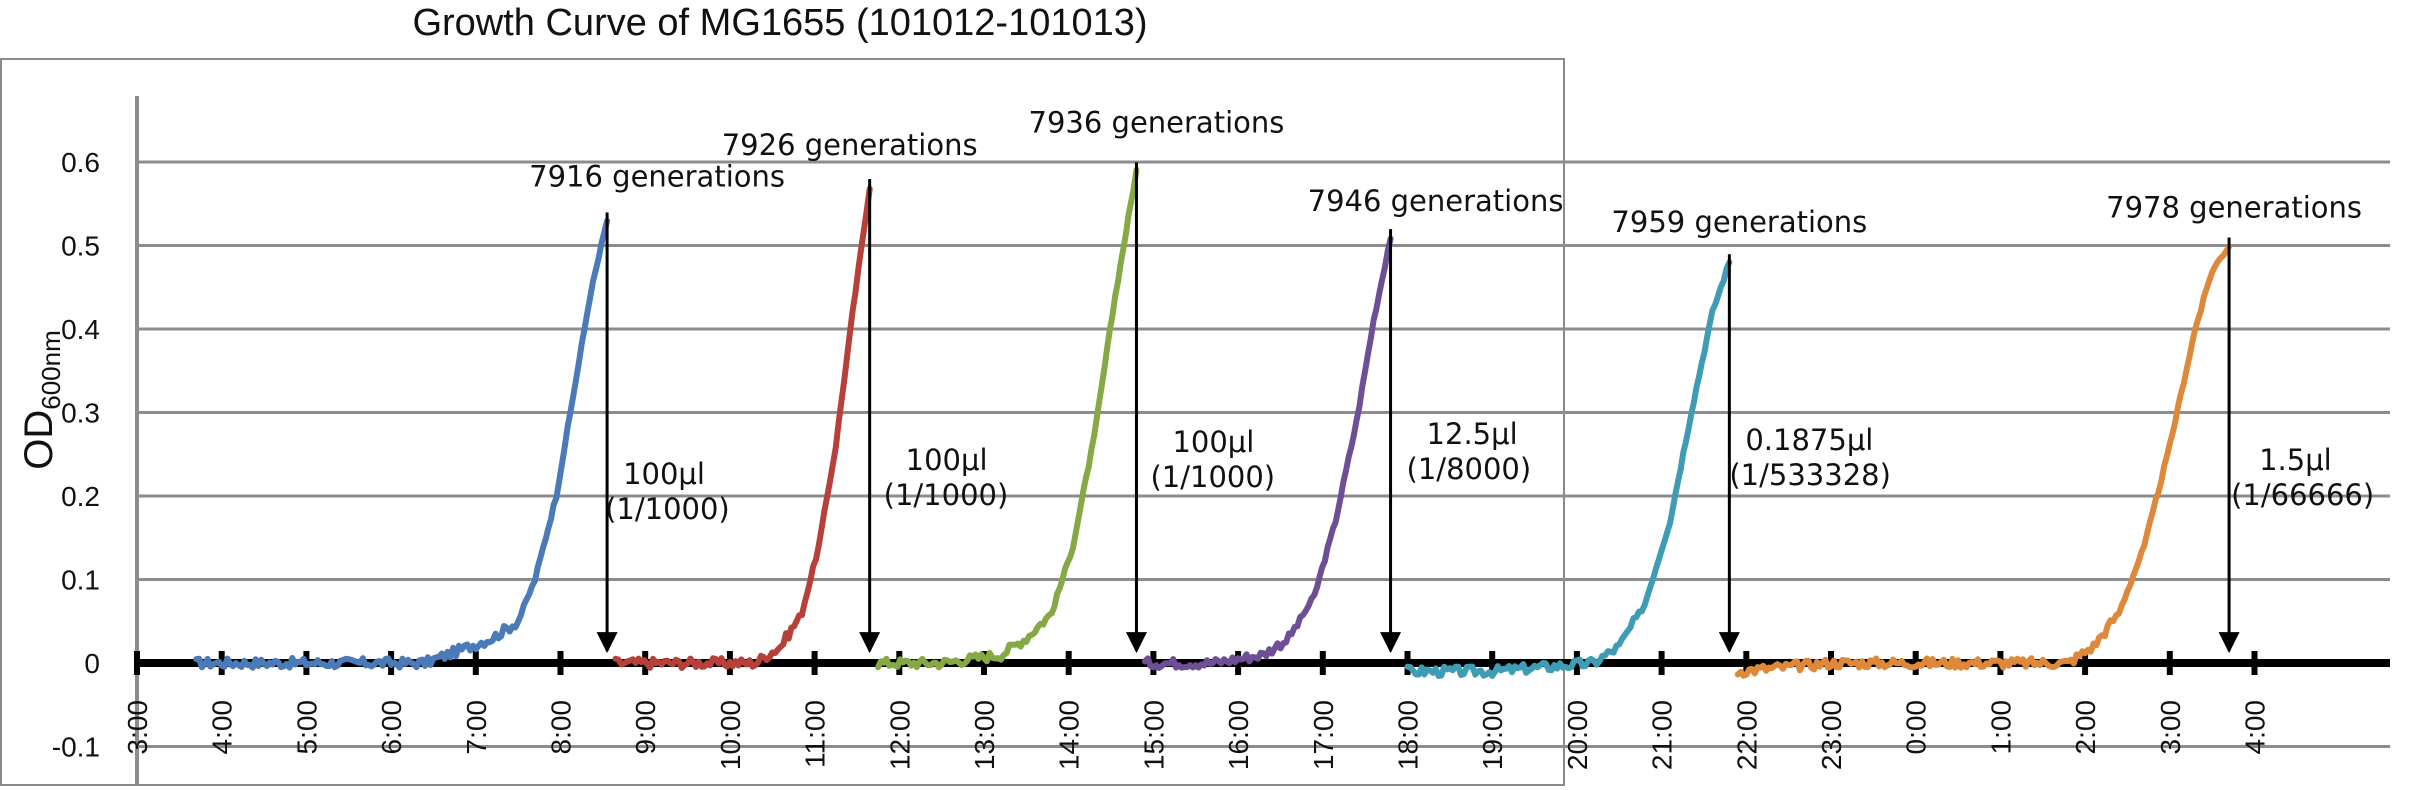 The height and width of the screenshot is (790, 2422). Describe the element at coordinates (561, 727) in the screenshot. I see `x-tick-label: 8:00` at that location.